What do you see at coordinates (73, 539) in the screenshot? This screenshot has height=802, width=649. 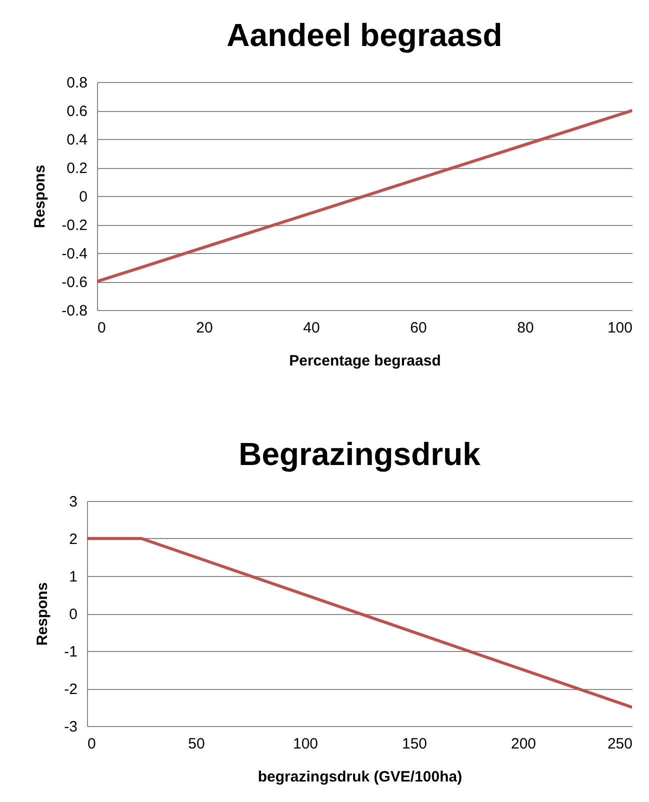 I see `y-tick-label: 2` at bounding box center [73, 539].